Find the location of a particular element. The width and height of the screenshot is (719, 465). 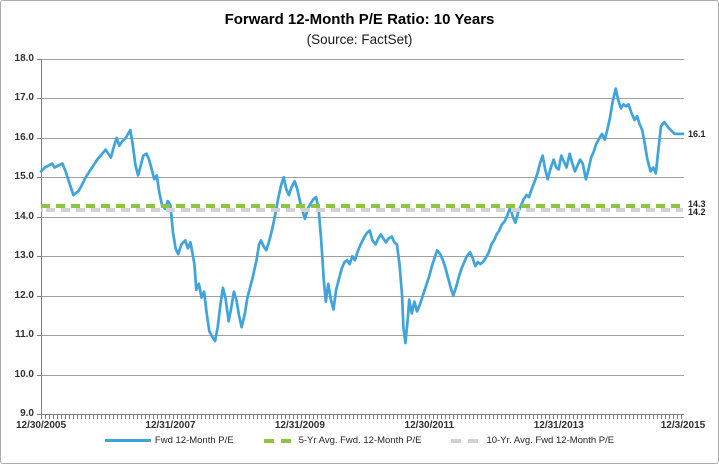

y-axis-label: 10.0 is located at coordinates (24, 374).